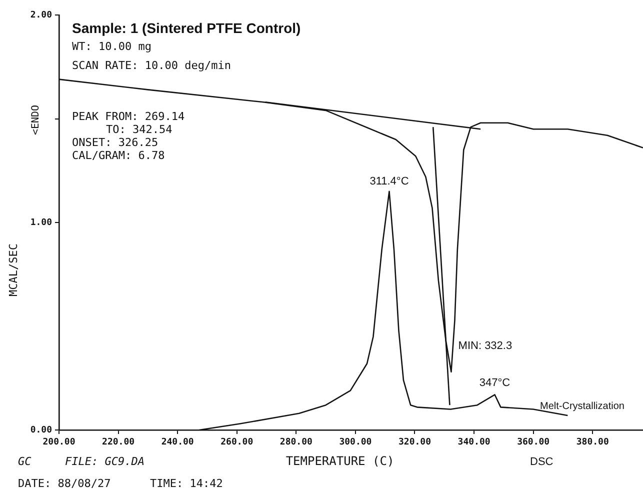  Describe the element at coordinates (104, 461) in the screenshot. I see `text: FILE: GC9.DA` at that location.